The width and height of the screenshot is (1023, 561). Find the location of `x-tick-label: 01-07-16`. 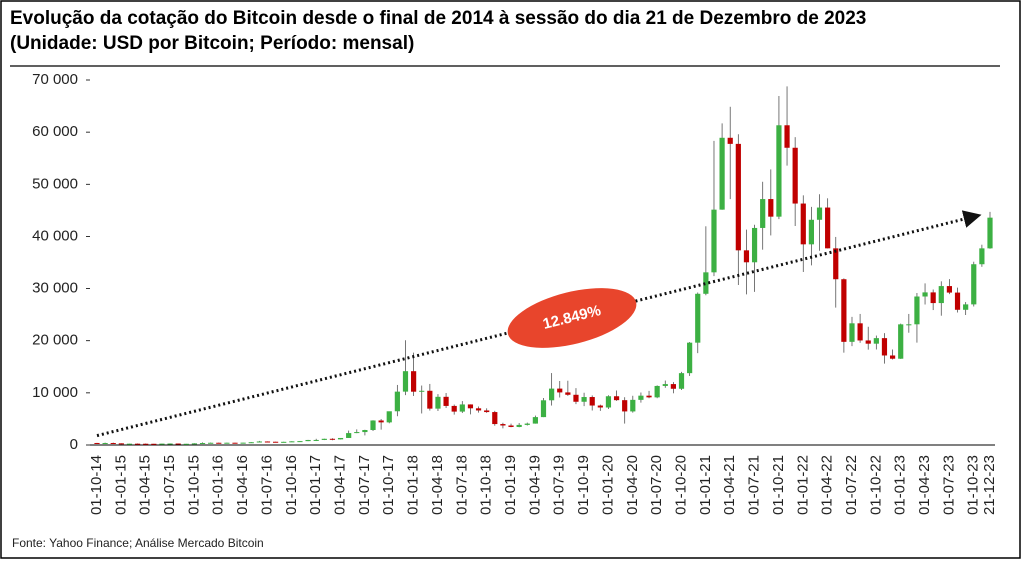

x-tick-label: 01-07-16 is located at coordinates (266, 485).